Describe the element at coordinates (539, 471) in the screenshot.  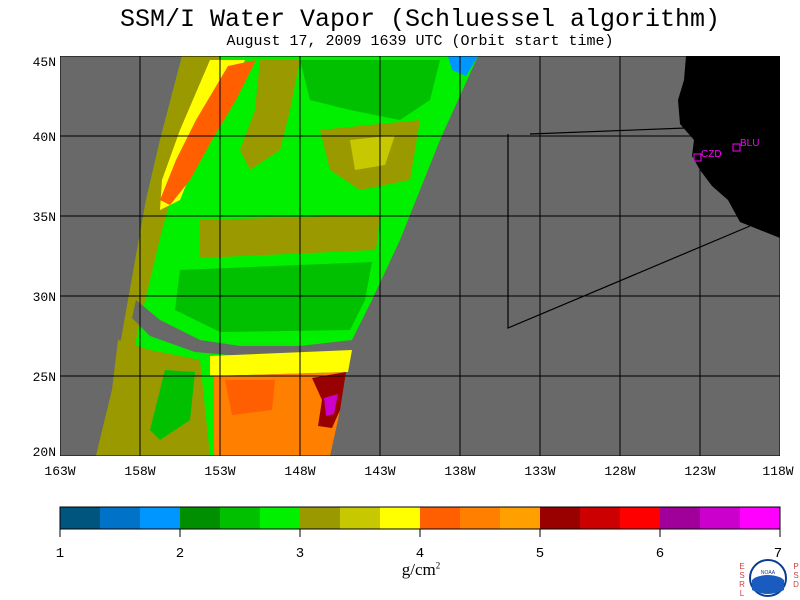
I see `lon-label: 133W` at that location.